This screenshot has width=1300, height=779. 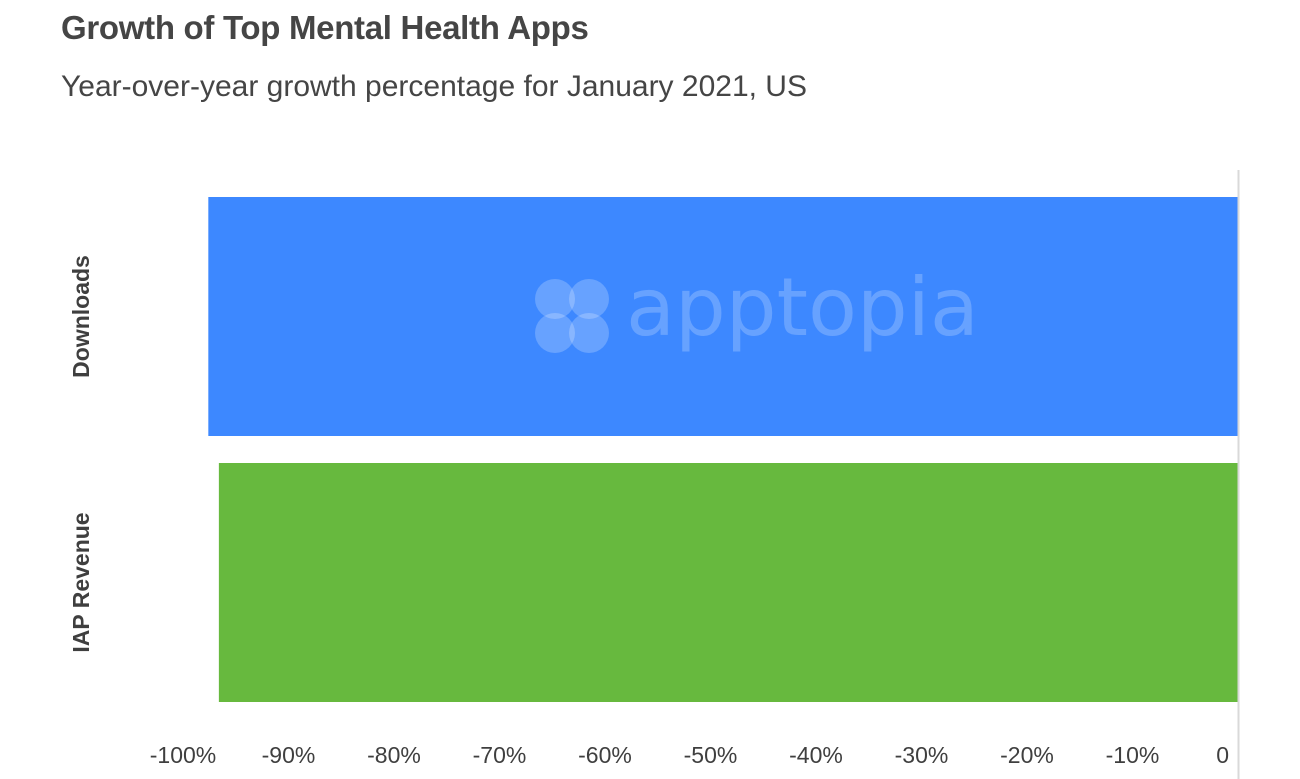 What do you see at coordinates (922, 755) in the screenshot?
I see `x-tick-label: -30%` at bounding box center [922, 755].